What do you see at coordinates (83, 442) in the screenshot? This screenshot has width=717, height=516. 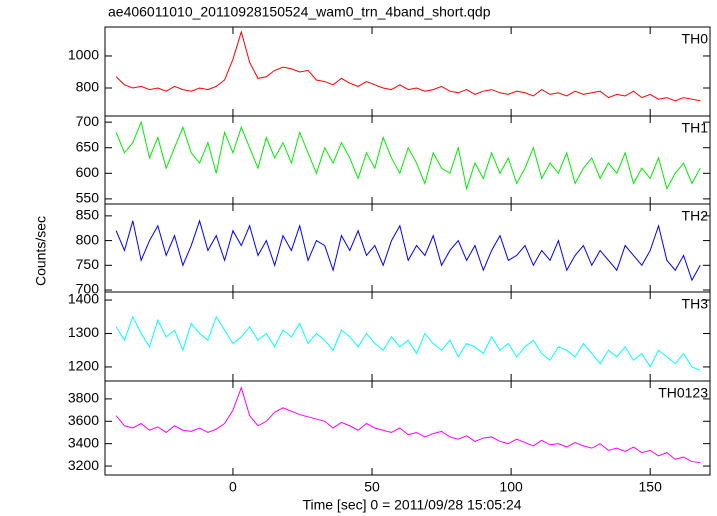 I see `y-tick-label: 3400` at bounding box center [83, 442].